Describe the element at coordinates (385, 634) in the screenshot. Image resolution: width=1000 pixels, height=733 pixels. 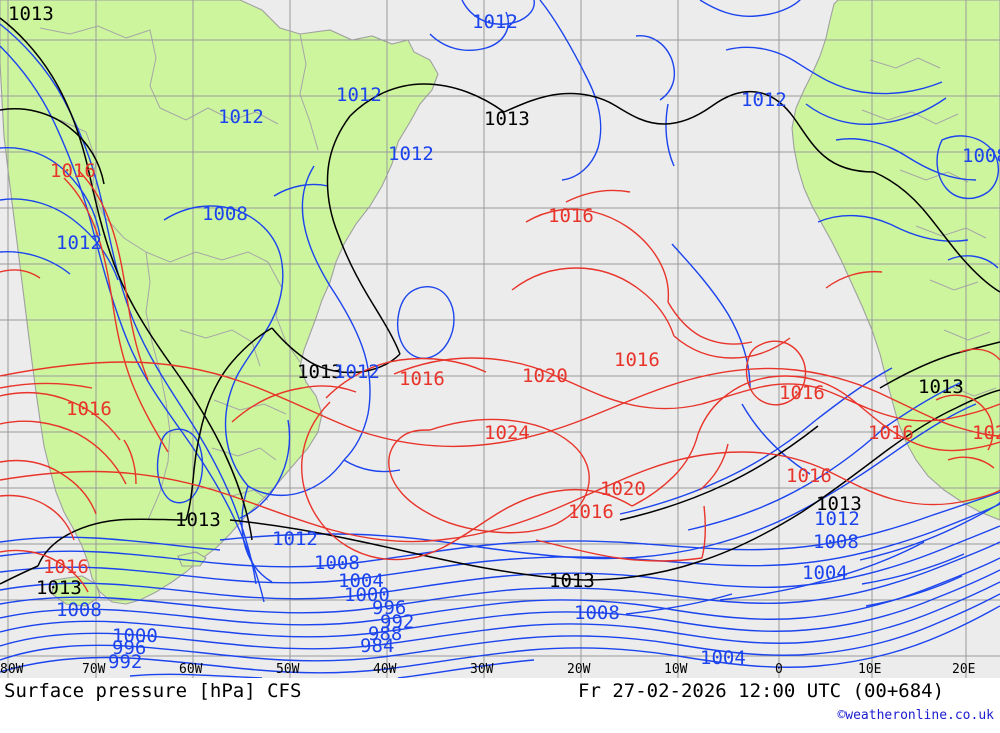
I see `svg-text: 988` at that location.